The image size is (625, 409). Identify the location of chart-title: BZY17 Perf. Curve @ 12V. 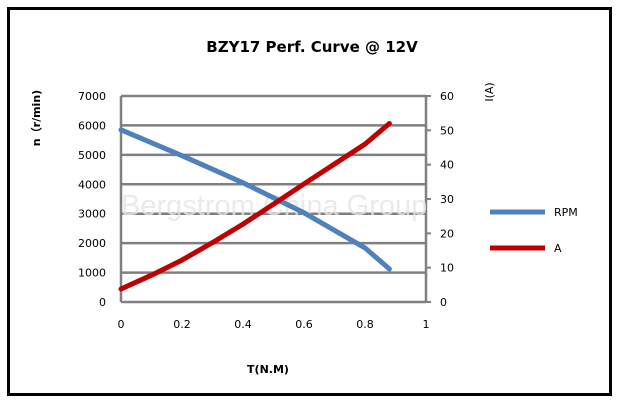
(312, 47).